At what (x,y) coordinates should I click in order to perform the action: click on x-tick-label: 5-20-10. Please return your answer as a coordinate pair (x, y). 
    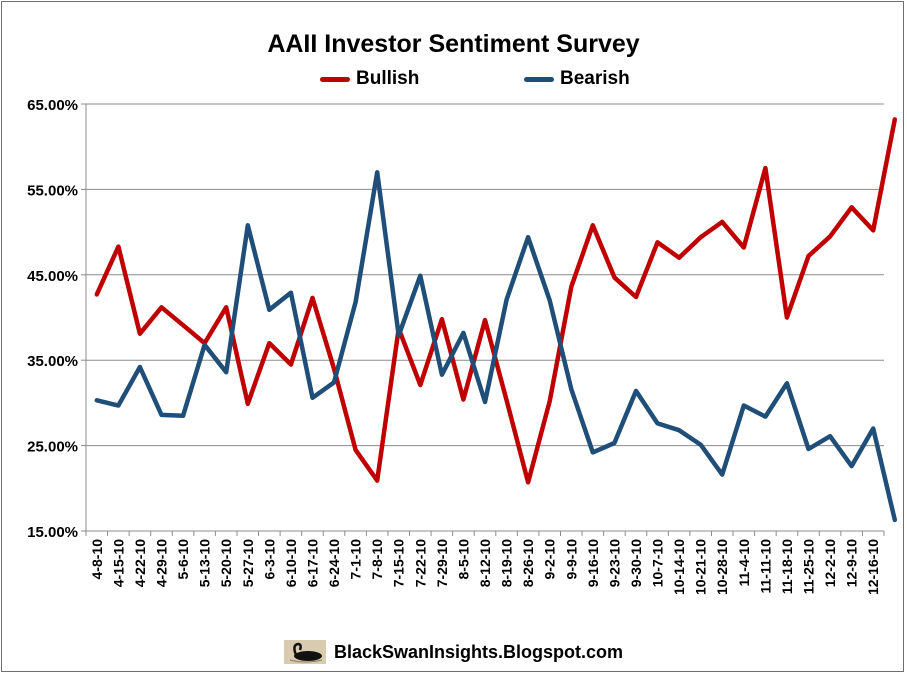
    Looking at the image, I should click on (226, 563).